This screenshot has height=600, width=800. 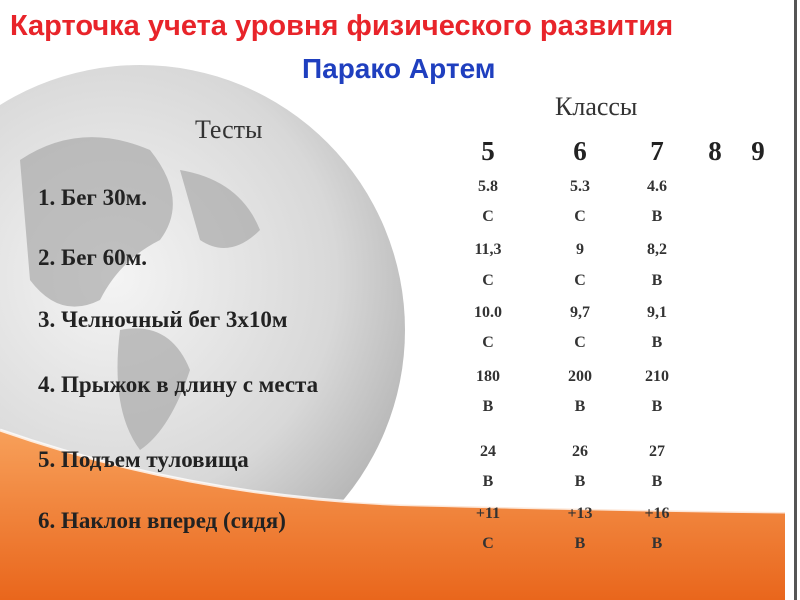 I want to click on tests-header: Тесты, so click(x=229, y=129).